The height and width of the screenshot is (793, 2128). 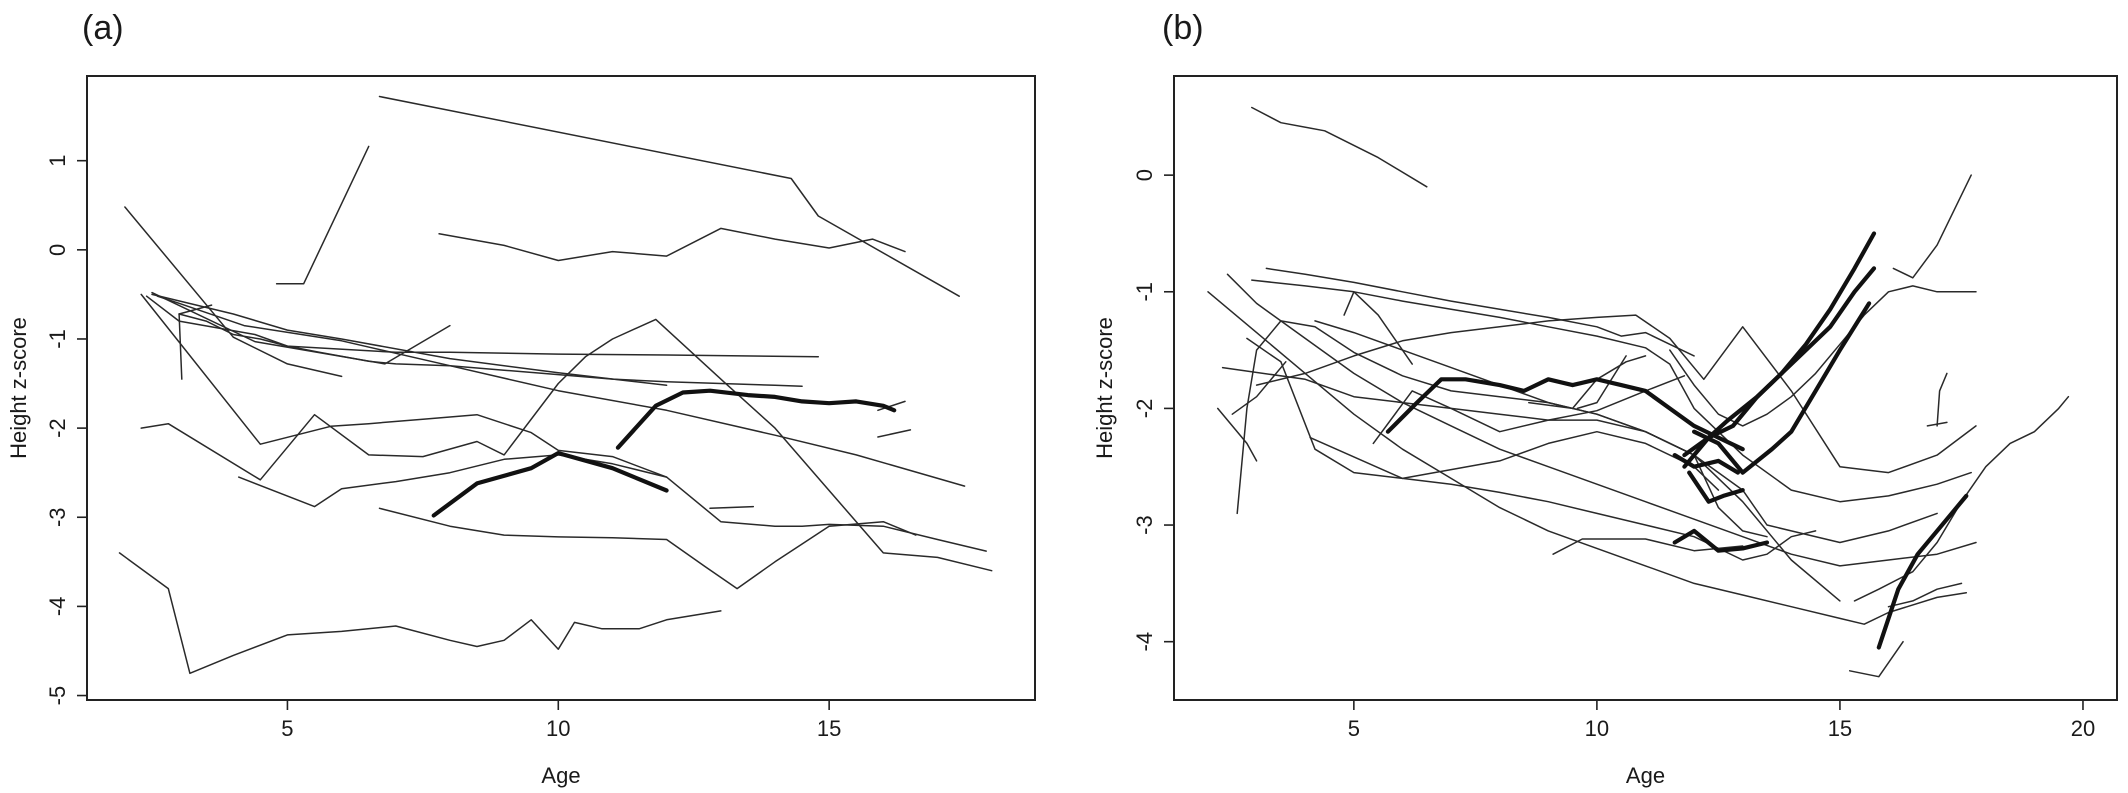 I want to click on panel-b-y-tick-label: -2, so click(x=1144, y=409).